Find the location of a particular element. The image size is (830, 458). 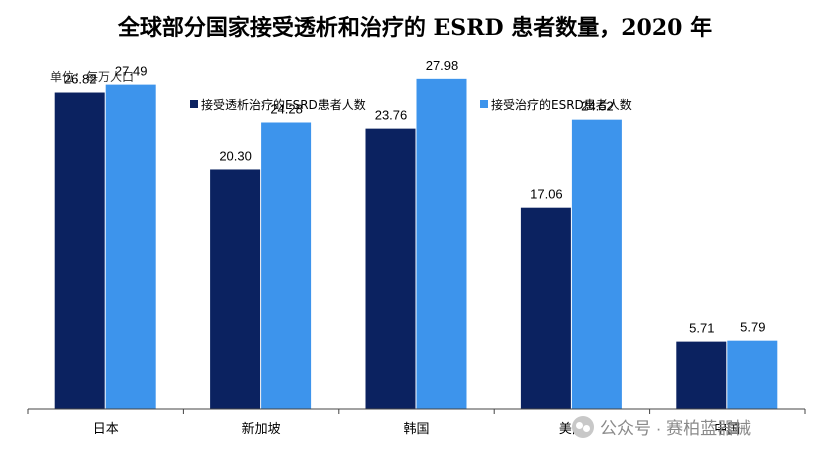

unit-label: 单位：每万人口 is located at coordinates (92, 77).